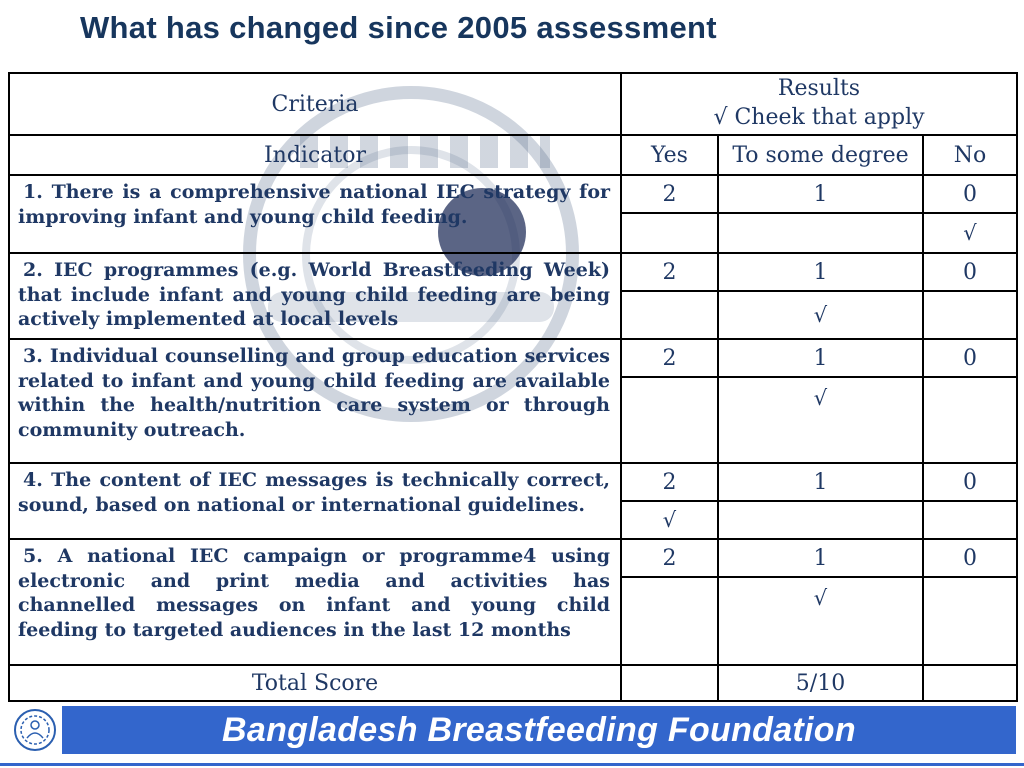 Image resolution: width=1024 pixels, height=768 pixels. Describe the element at coordinates (315, 155) in the screenshot. I see `indicator-header: Indicator` at that location.